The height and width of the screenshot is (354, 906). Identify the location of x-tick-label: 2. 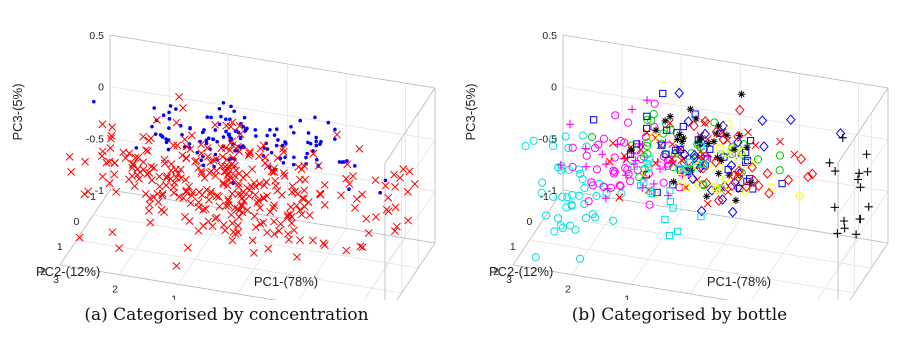
(115, 290).